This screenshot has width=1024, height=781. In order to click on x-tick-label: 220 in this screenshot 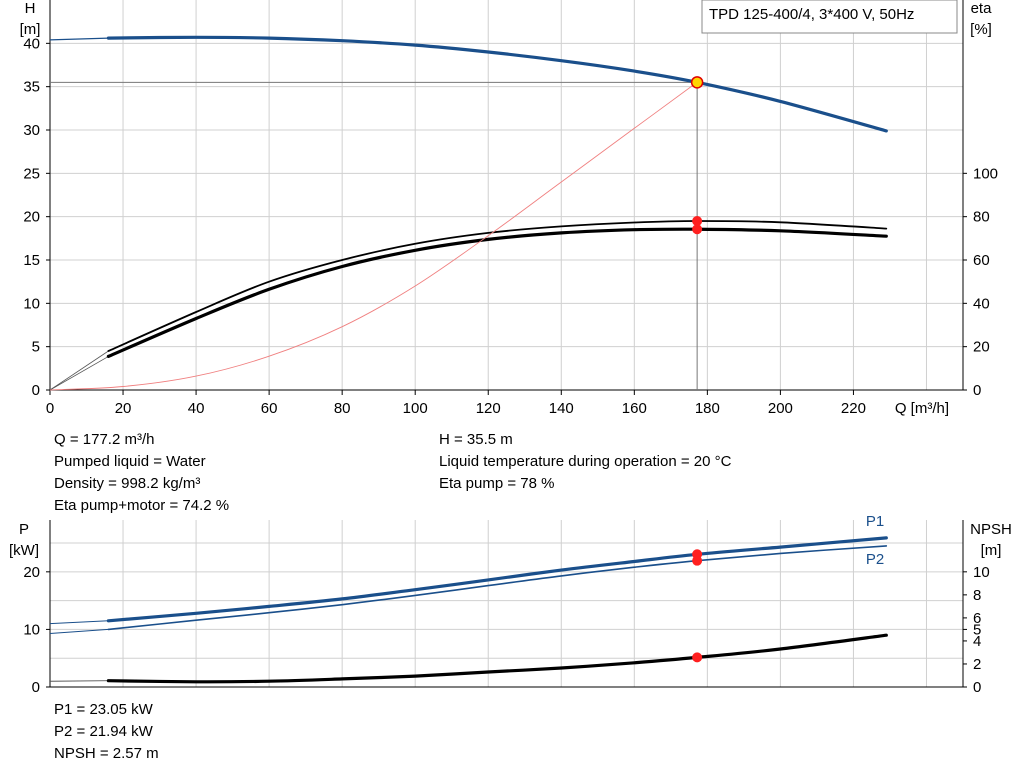, I will do `click(853, 408)`.